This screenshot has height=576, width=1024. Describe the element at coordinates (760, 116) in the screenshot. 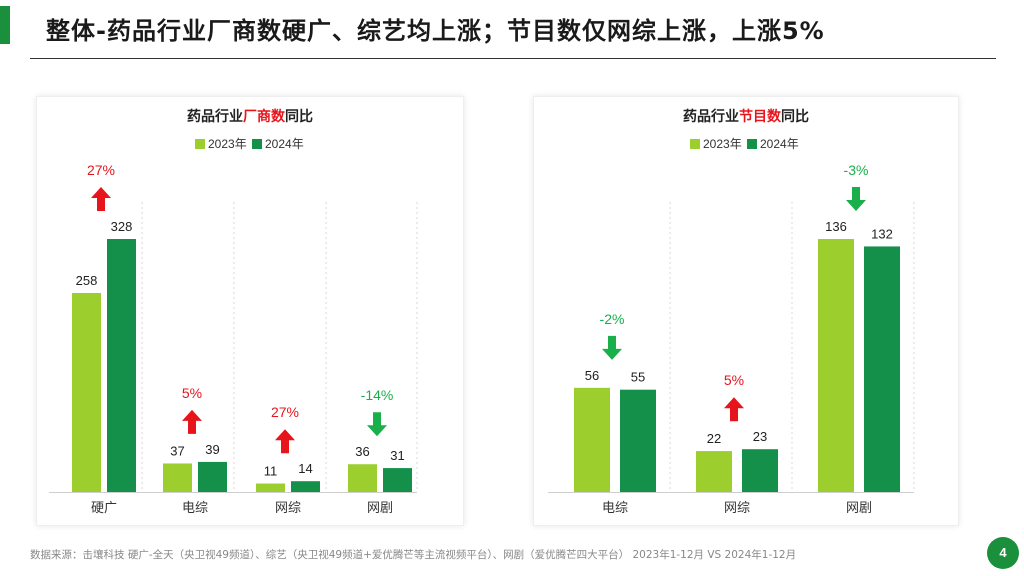

I see `chart-title-part: 节目数` at that location.